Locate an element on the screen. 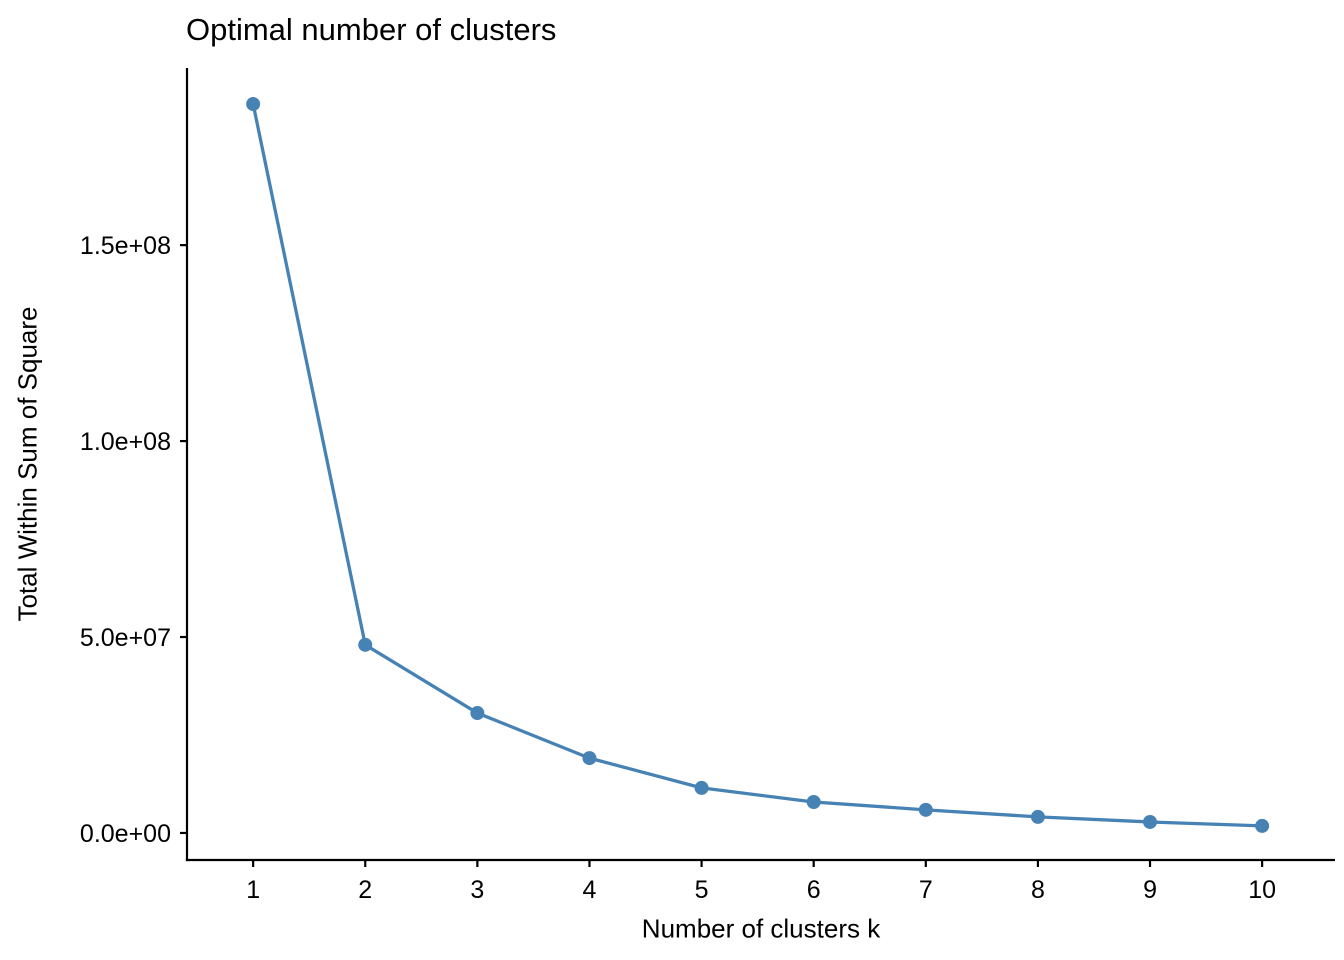  x-tick-label: 6 is located at coordinates (814, 890).